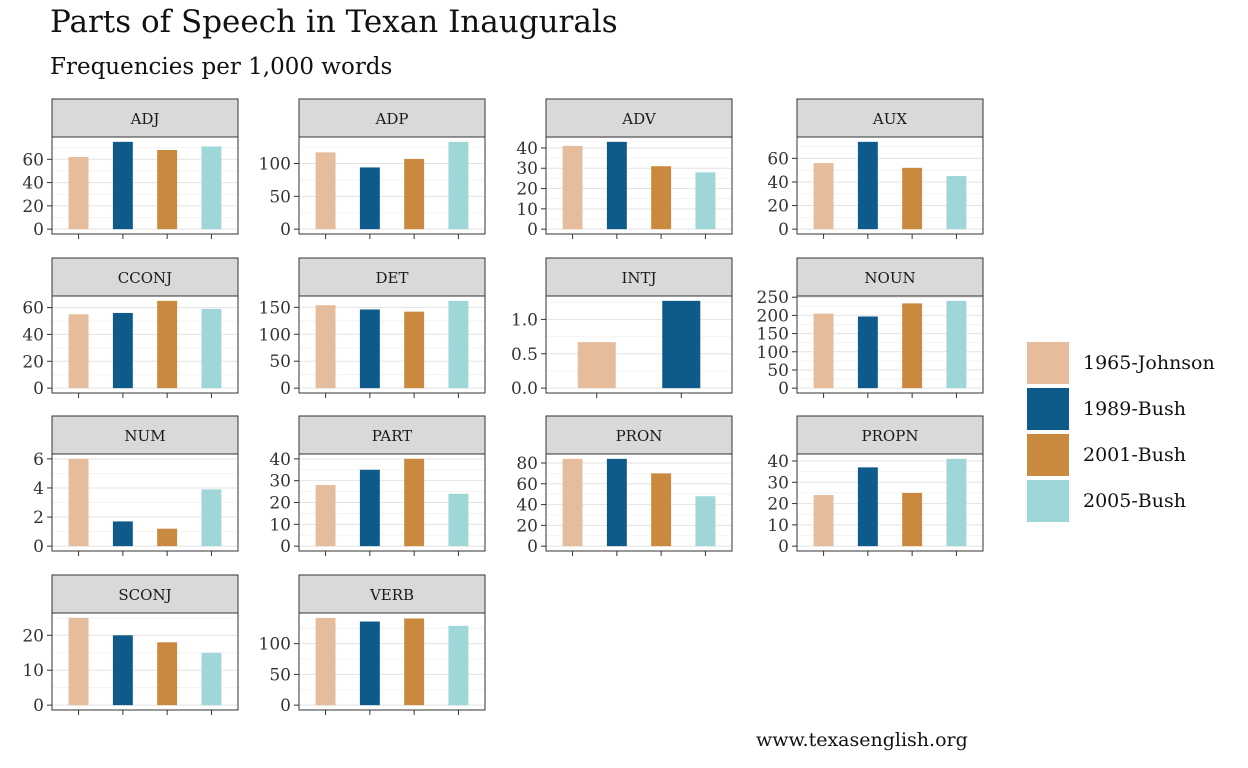 The width and height of the screenshot is (1248, 768). What do you see at coordinates (325, 347) in the screenshot?
I see `bar-det-1965-johnson` at bounding box center [325, 347].